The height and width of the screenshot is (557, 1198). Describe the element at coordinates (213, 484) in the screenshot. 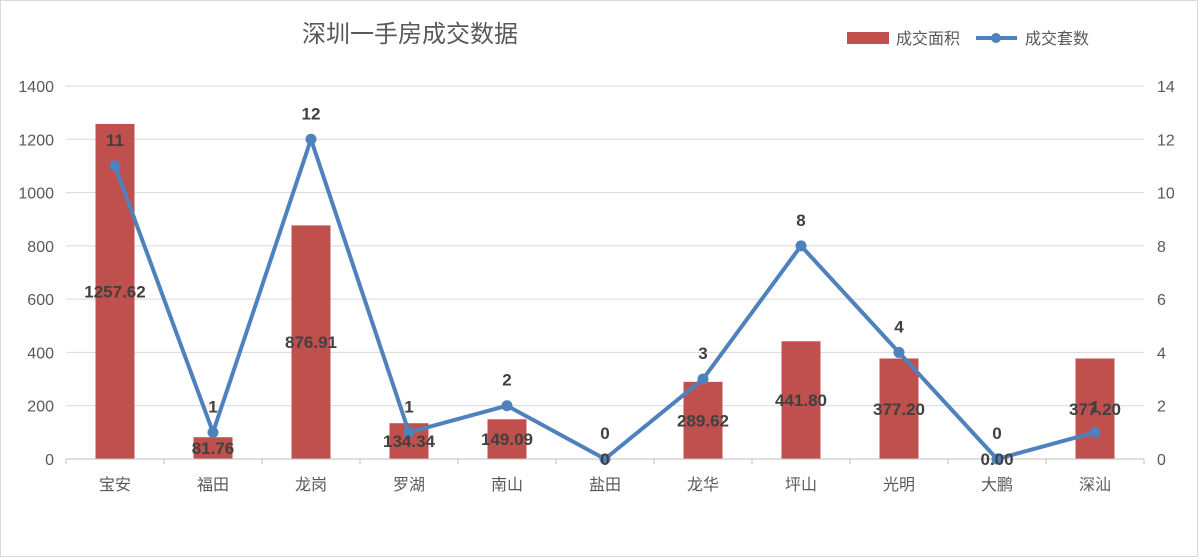

I see `category-label: 福田` at that location.